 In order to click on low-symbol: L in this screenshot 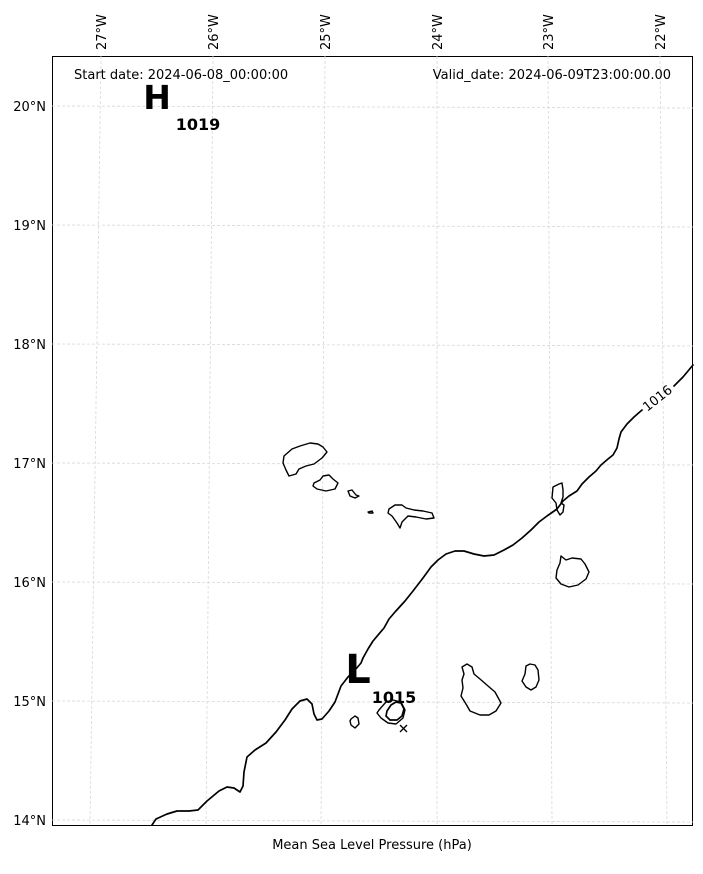, I will do `click(358, 670)`.